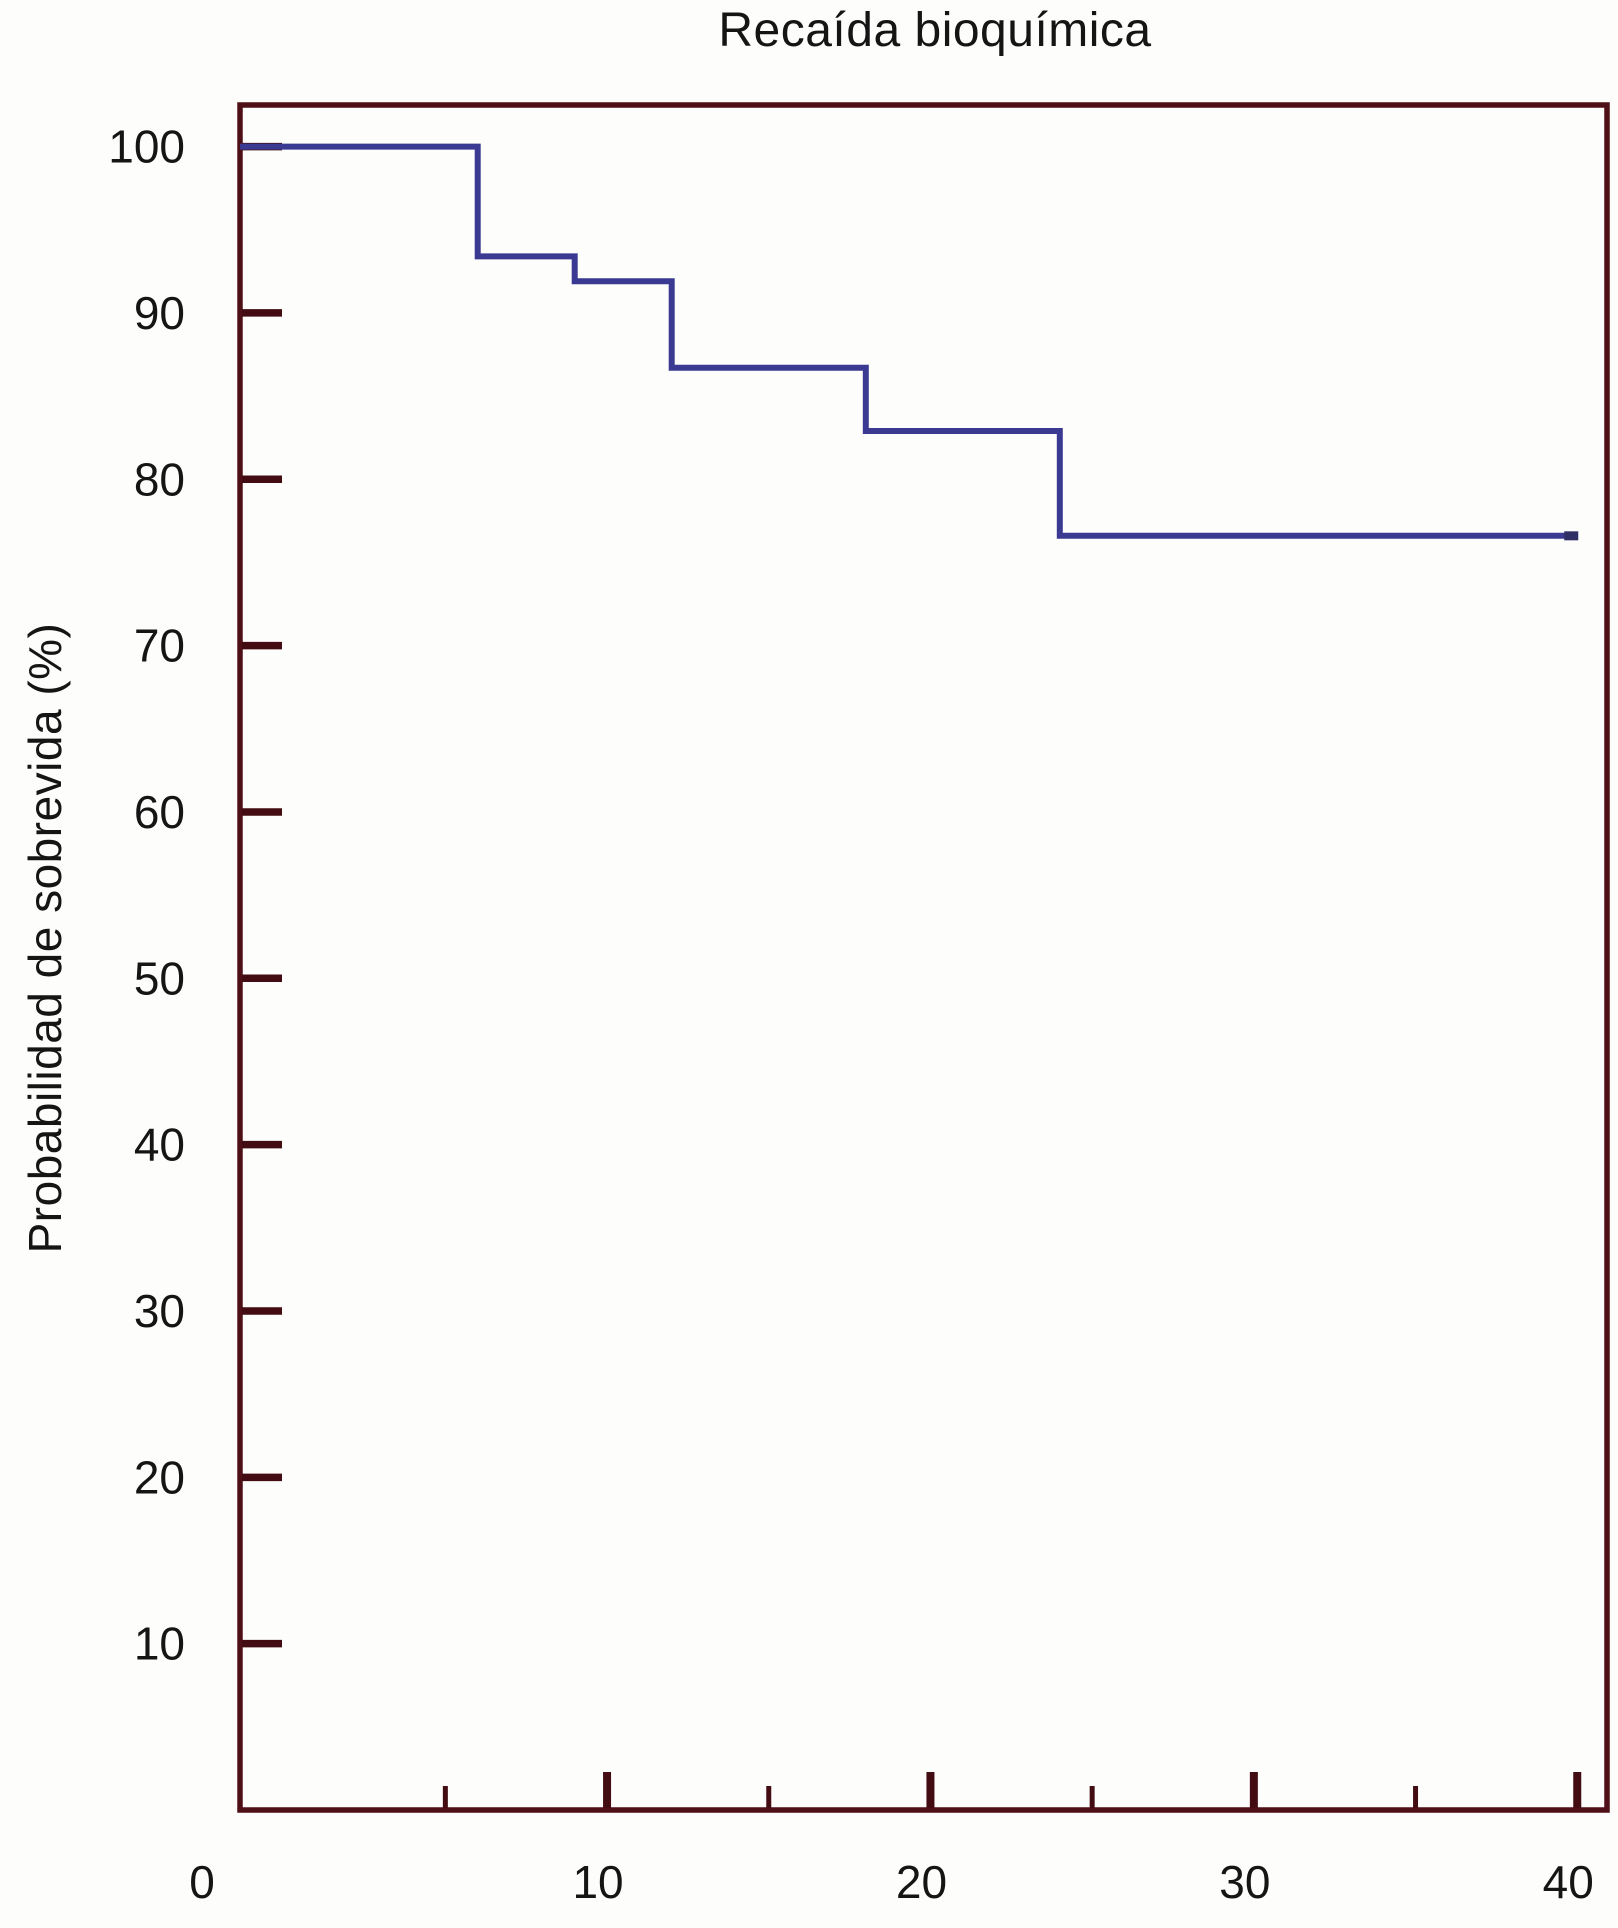  I want to click on x-tick-label: 20, so click(921, 1882).